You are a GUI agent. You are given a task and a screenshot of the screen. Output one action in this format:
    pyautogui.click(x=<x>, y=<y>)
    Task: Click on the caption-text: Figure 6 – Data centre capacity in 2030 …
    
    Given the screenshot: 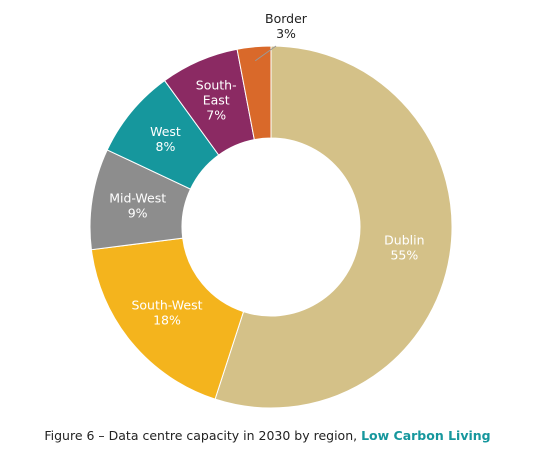 What is the action you would take?
    pyautogui.click(x=203, y=435)
    